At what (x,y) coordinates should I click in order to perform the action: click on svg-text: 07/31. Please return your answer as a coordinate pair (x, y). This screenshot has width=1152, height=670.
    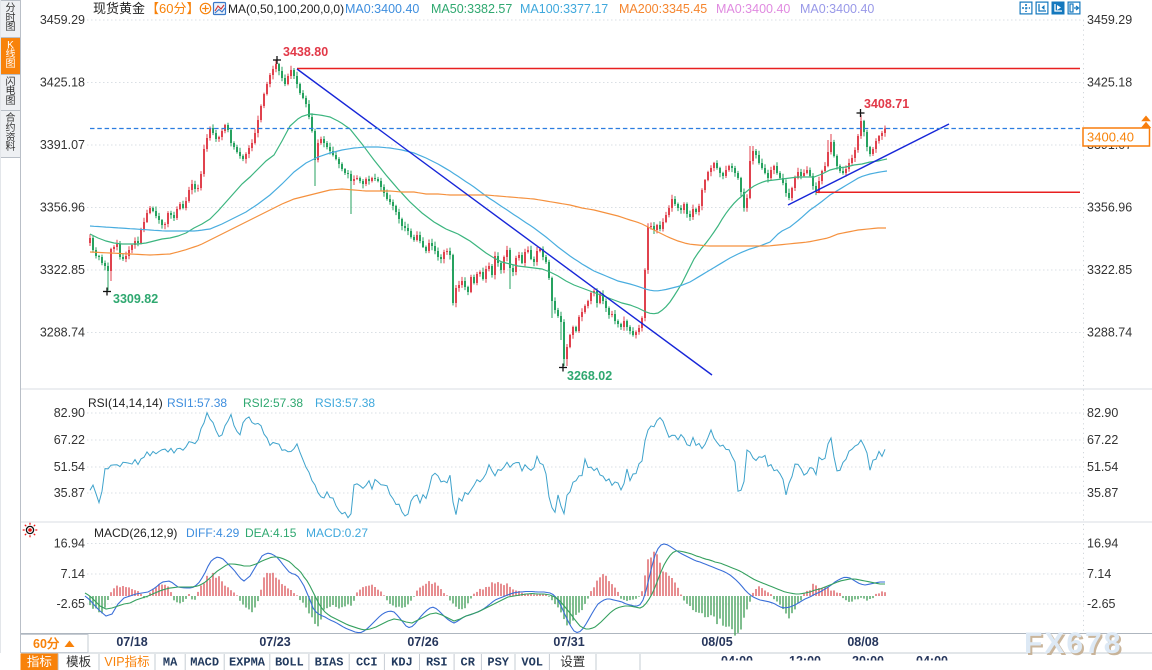
    Looking at the image, I should click on (568, 642).